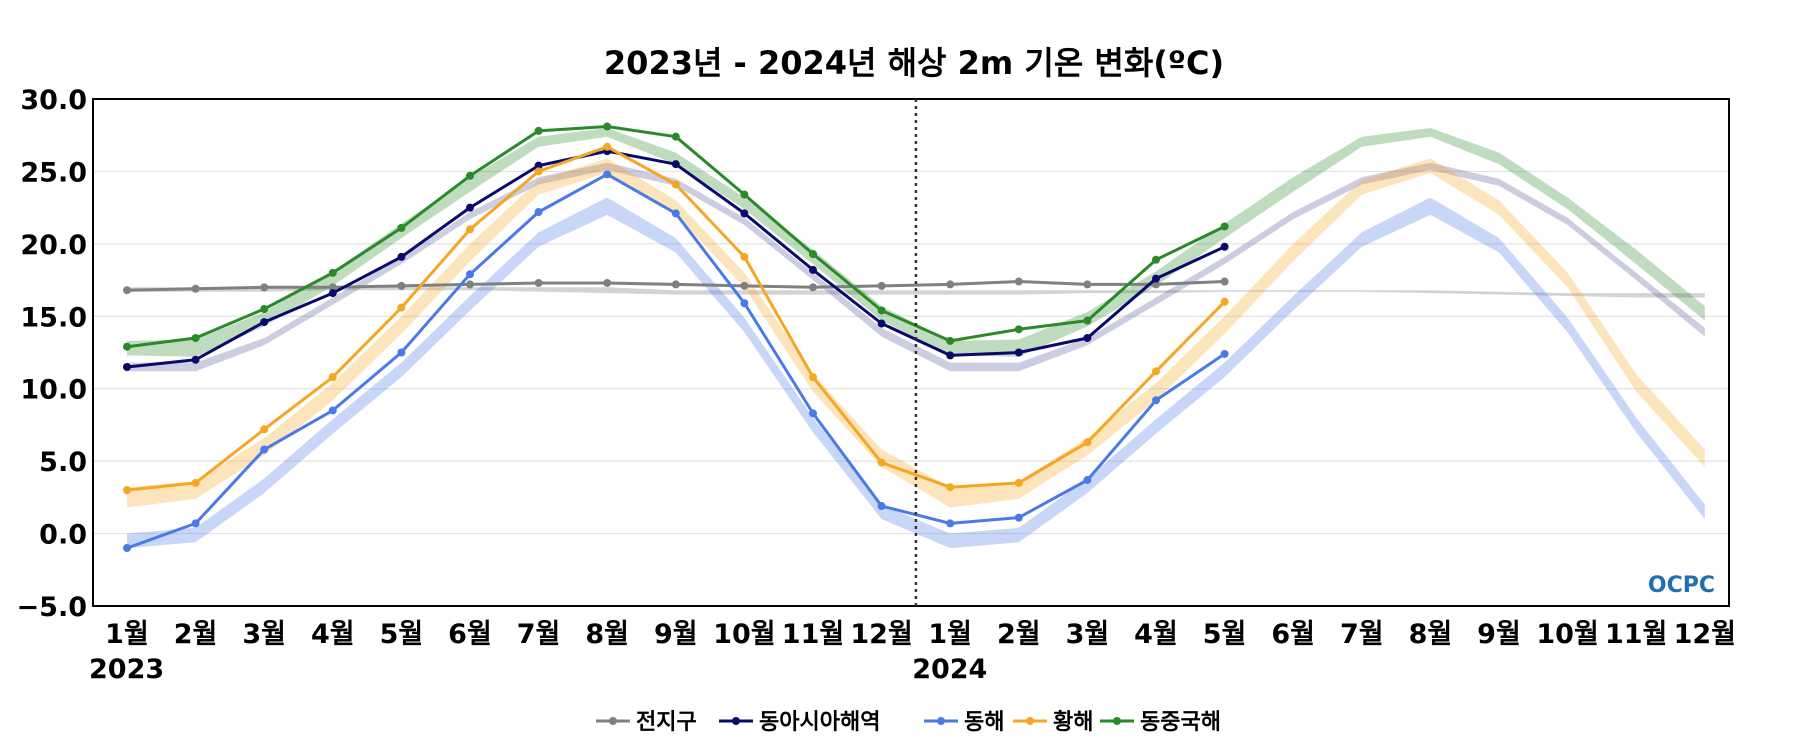  I want to click on climatology-band-전지구, so click(916, 292).